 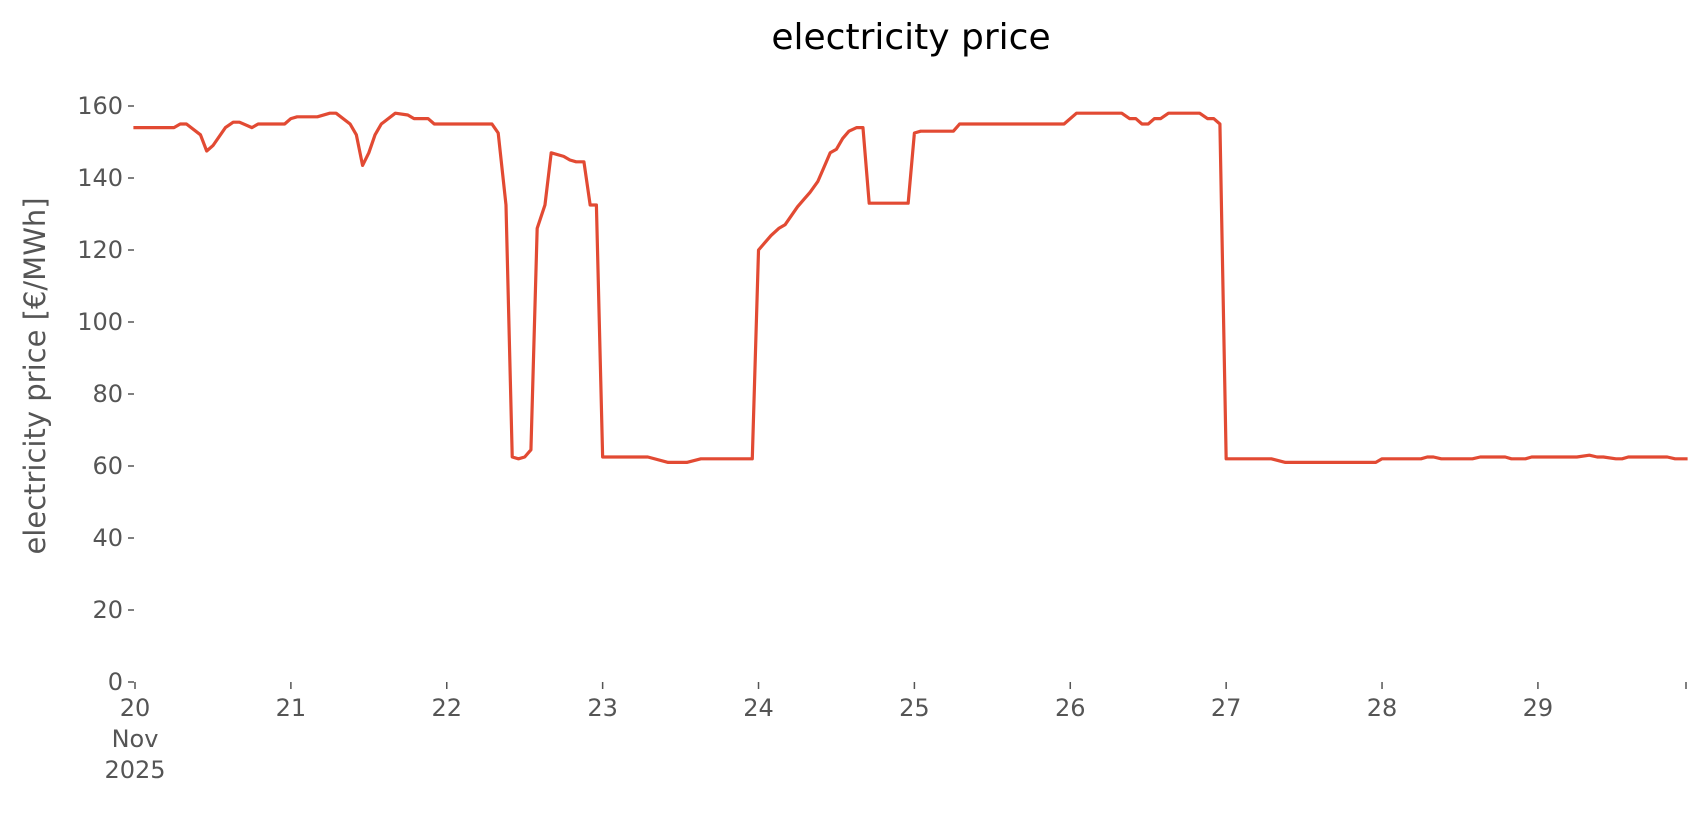 What do you see at coordinates (910, 37) in the screenshot?
I see `chart-title: electricity price` at bounding box center [910, 37].